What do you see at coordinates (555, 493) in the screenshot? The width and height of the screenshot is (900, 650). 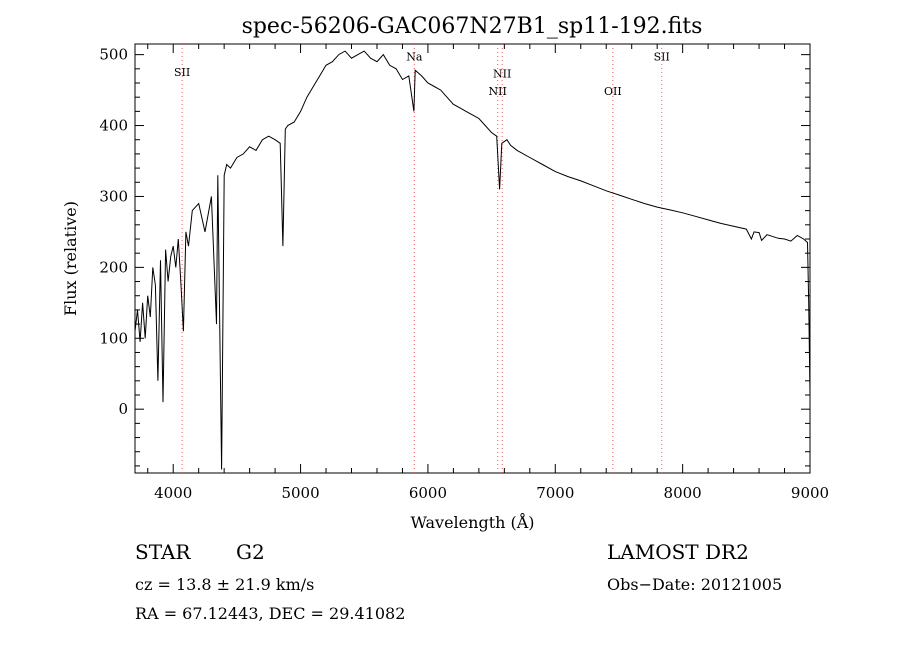 I see `x-tick-label-3: 7000` at bounding box center [555, 493].